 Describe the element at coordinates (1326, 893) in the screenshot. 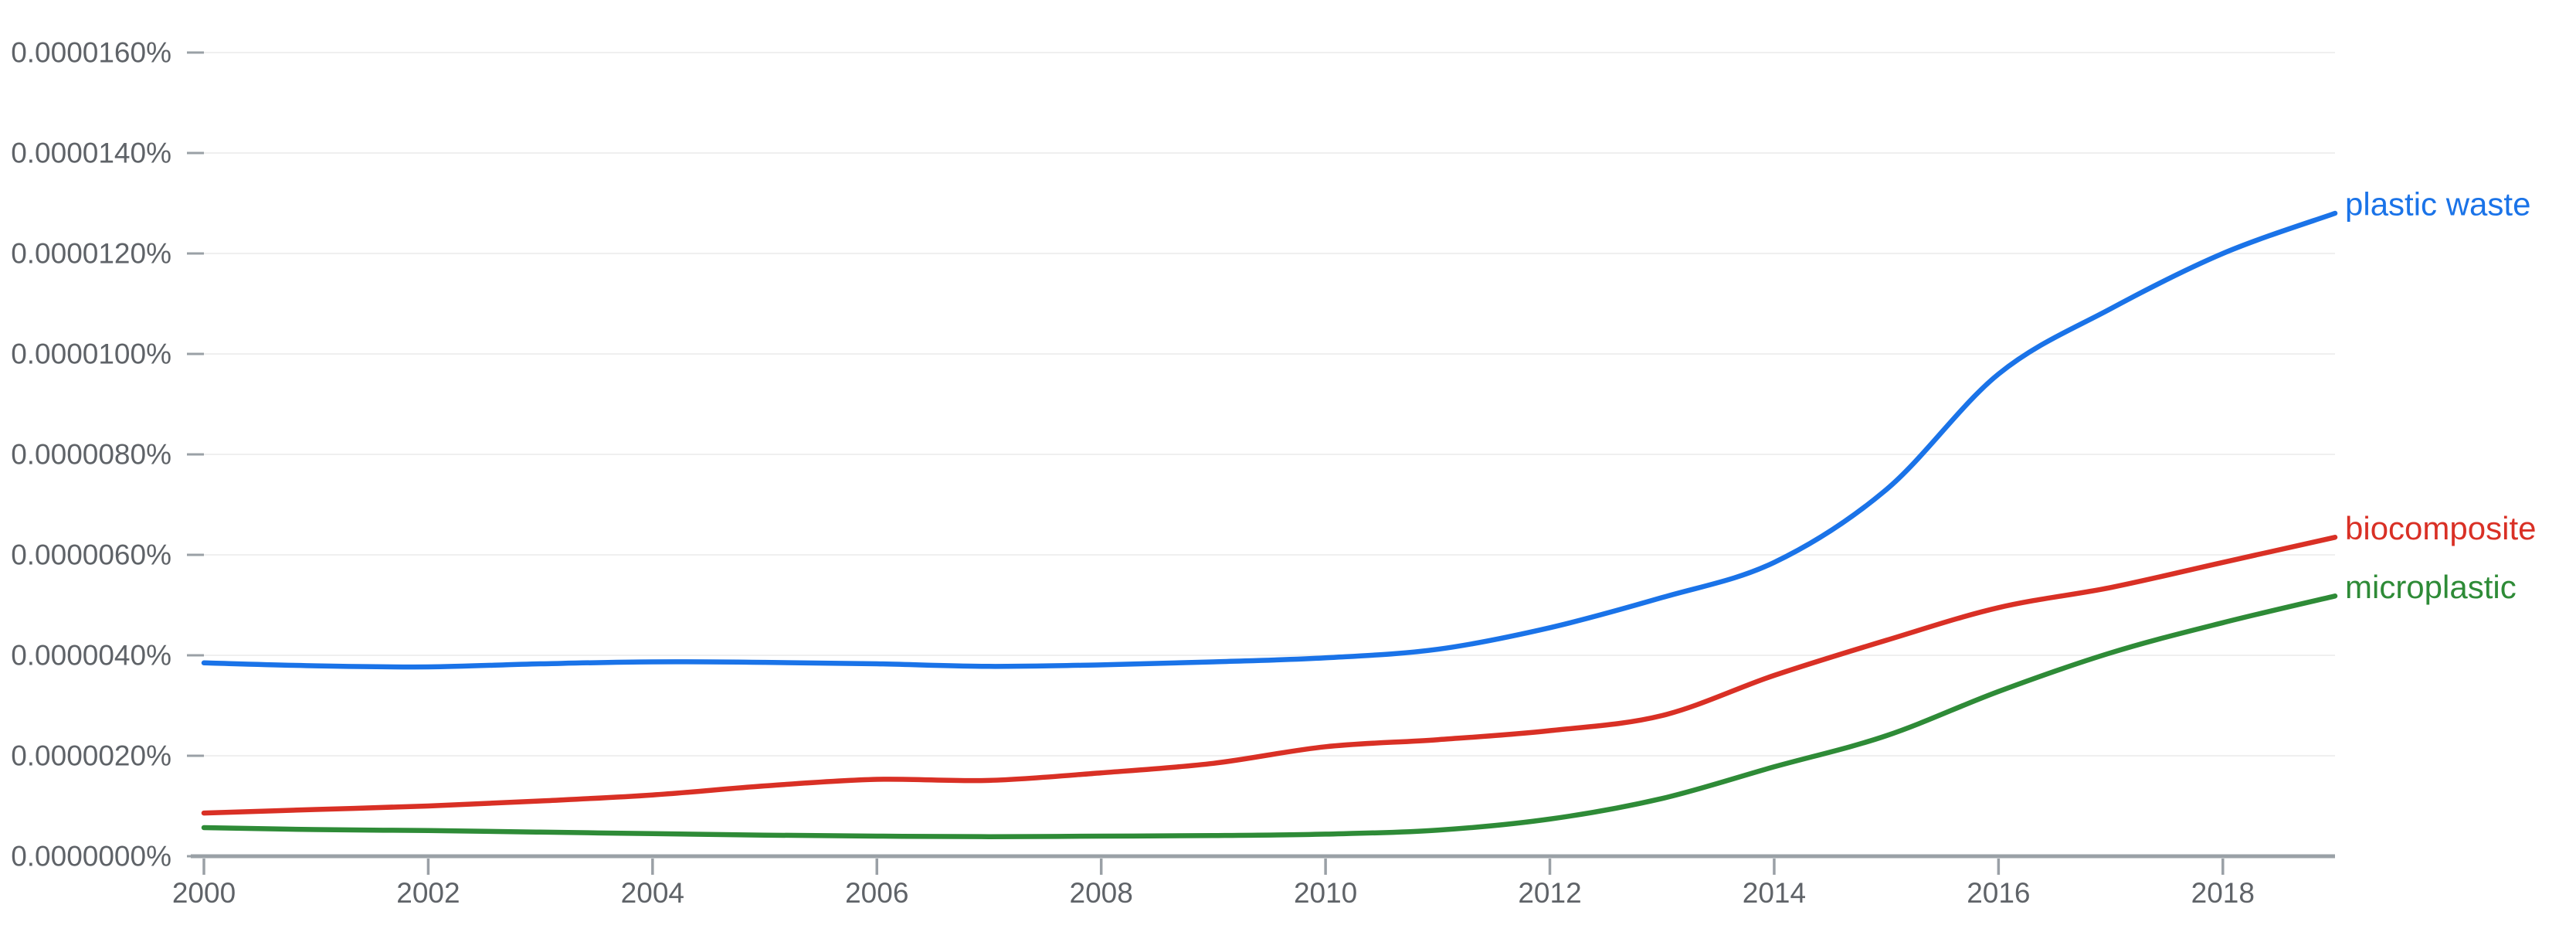

I see `x-axis-label: 2010` at that location.